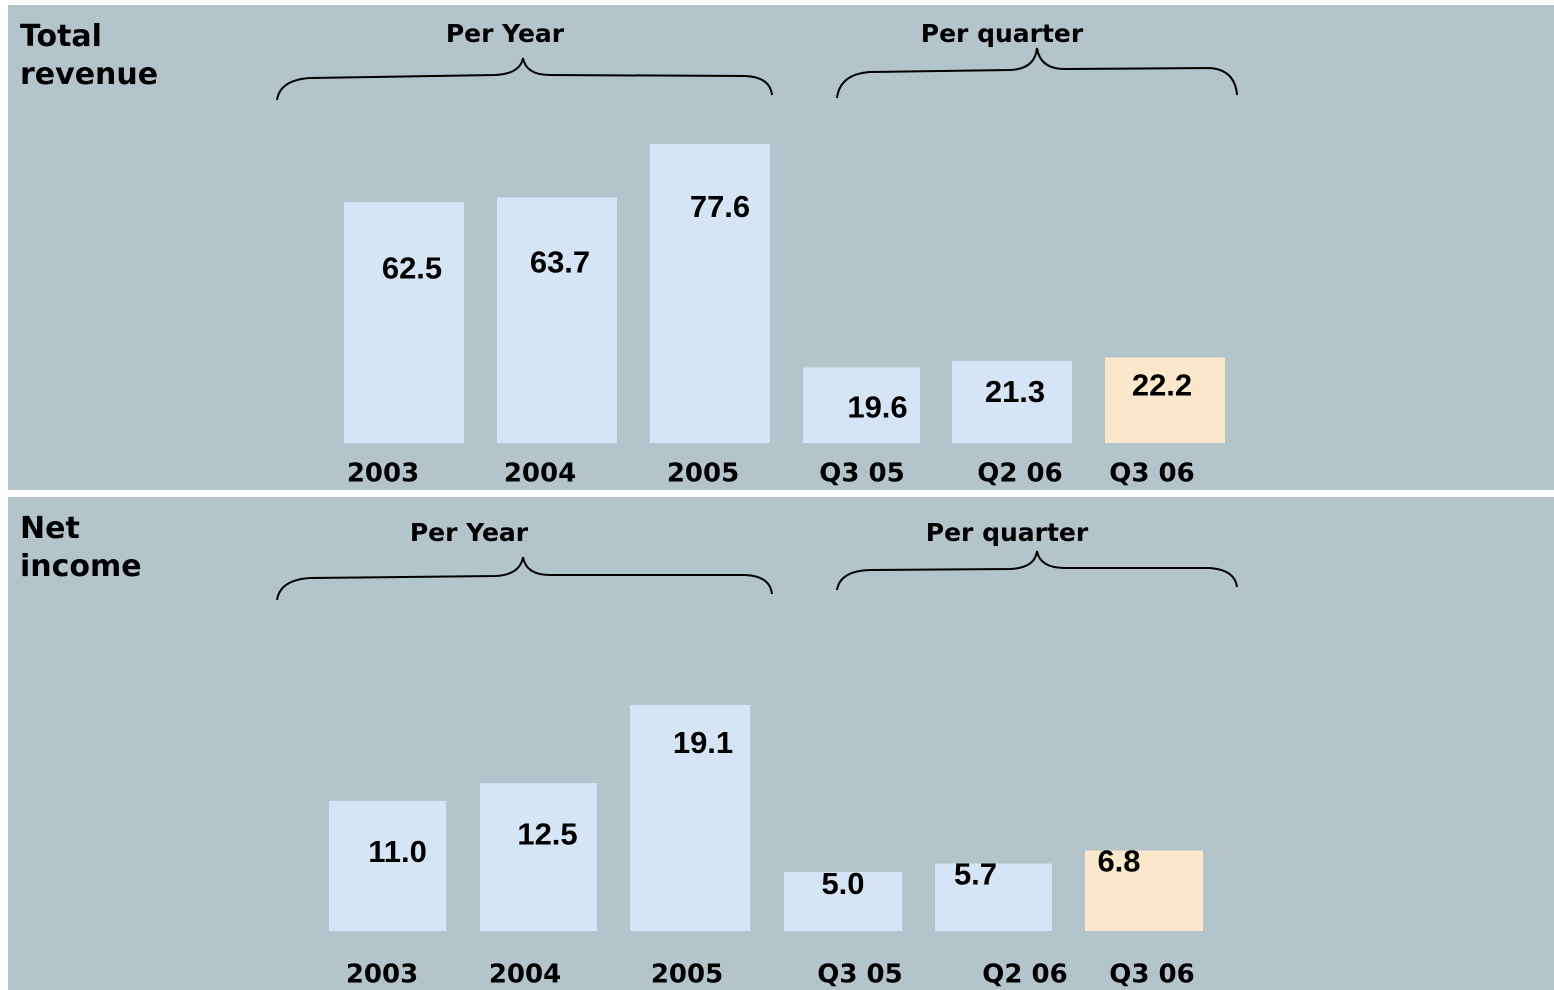 The height and width of the screenshot is (990, 1554). What do you see at coordinates (89, 55) in the screenshot?
I see `chart-title: Total revenue` at bounding box center [89, 55].